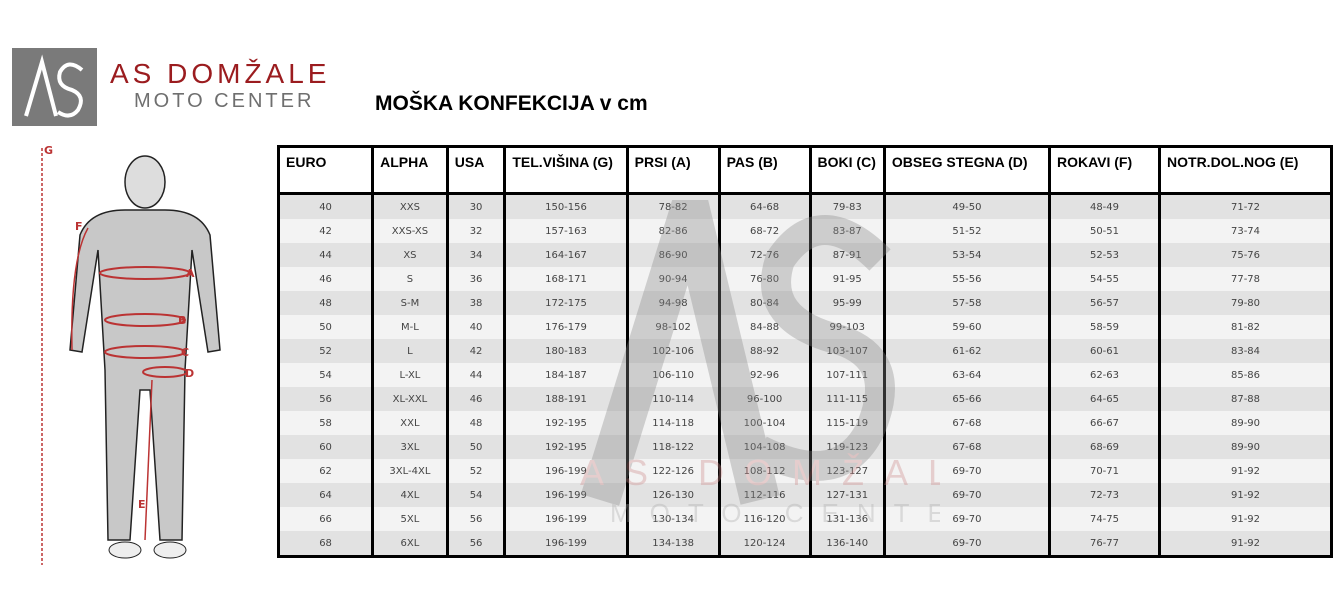 This screenshot has width=1333, height=595. What do you see at coordinates (566, 279) in the screenshot?
I see `table-cell: 168-171` at bounding box center [566, 279].